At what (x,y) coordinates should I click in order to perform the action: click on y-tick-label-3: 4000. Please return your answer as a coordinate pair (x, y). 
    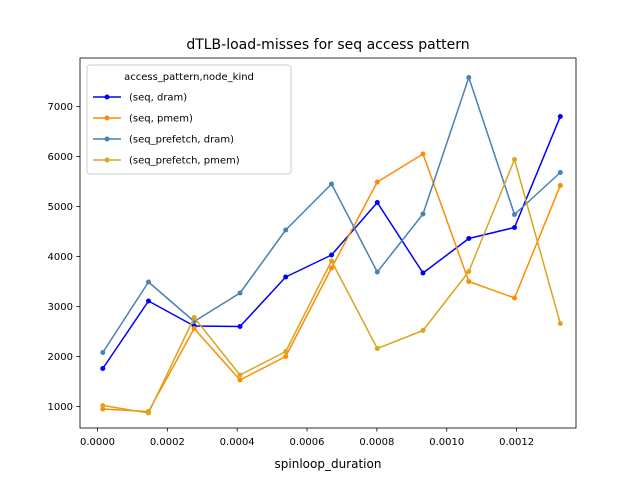
    Looking at the image, I should click on (60, 257).